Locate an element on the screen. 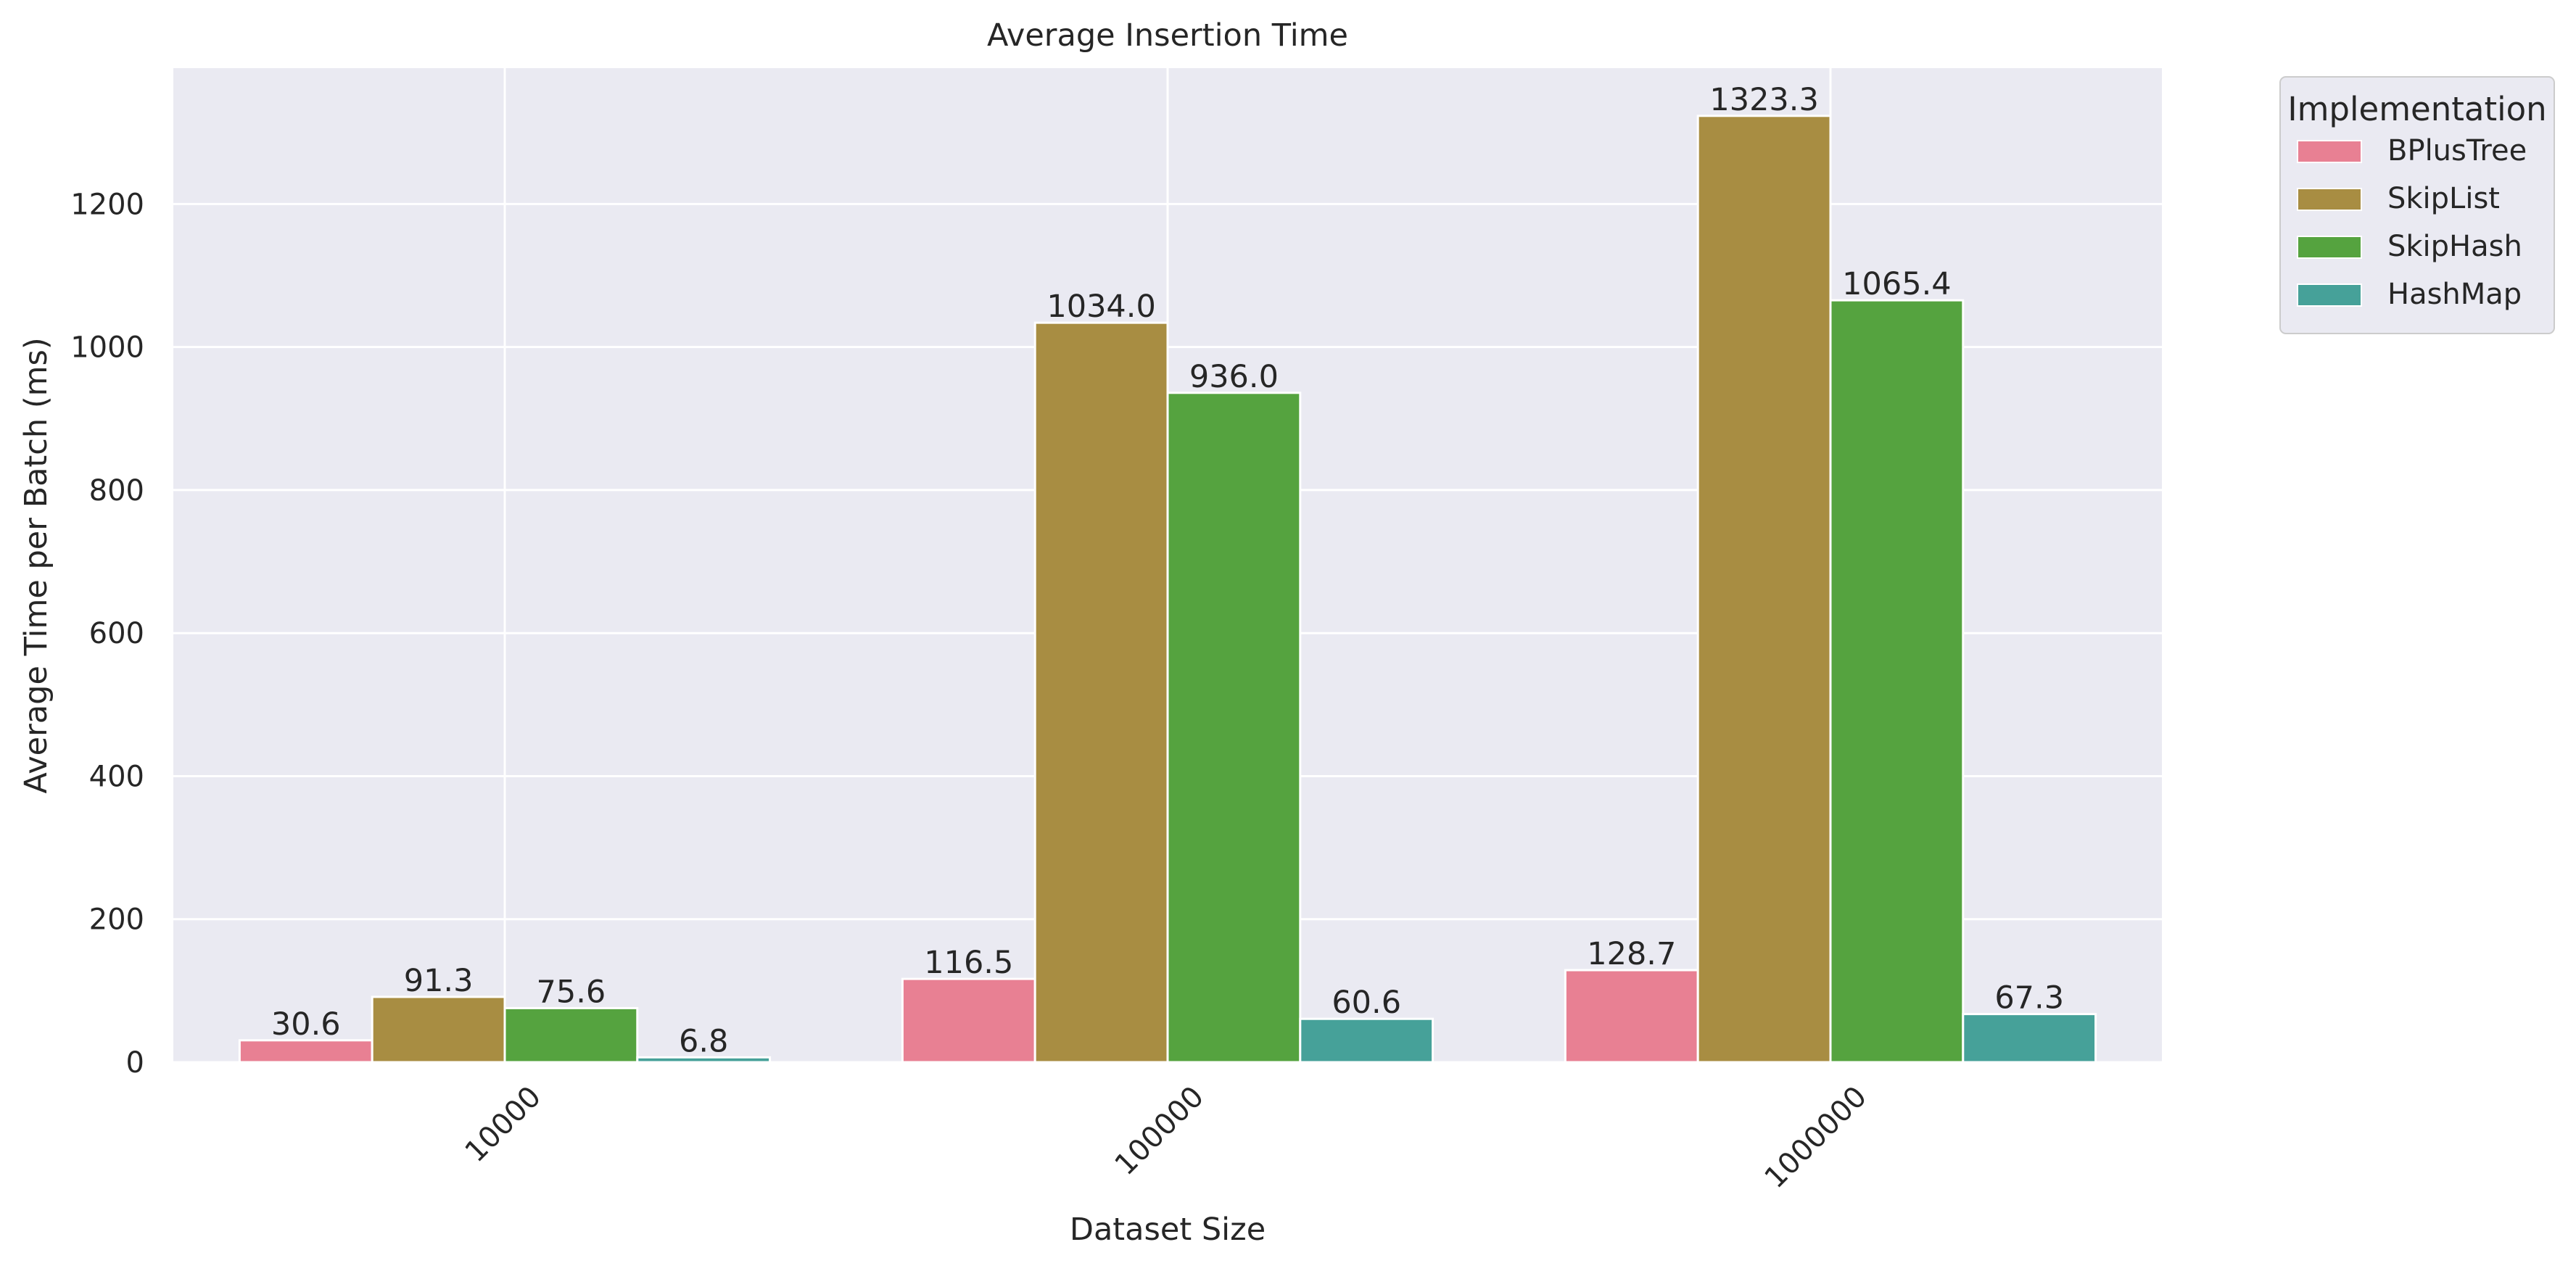 This screenshot has width=2576, height=1271. y-tick-labels: 0 200 400 600 800 1000 1200 is located at coordinates (107, 634).